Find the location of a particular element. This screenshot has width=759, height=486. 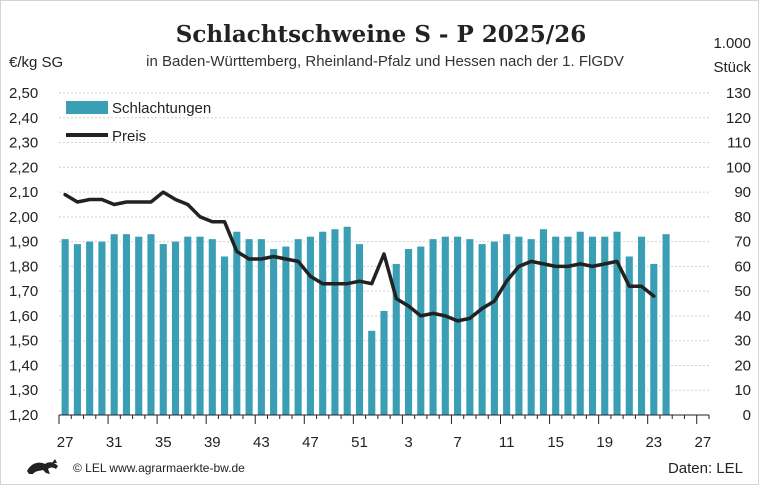

footer-copyright: © LEL www.agrarmaerkte-bw.de is located at coordinates (159, 468).